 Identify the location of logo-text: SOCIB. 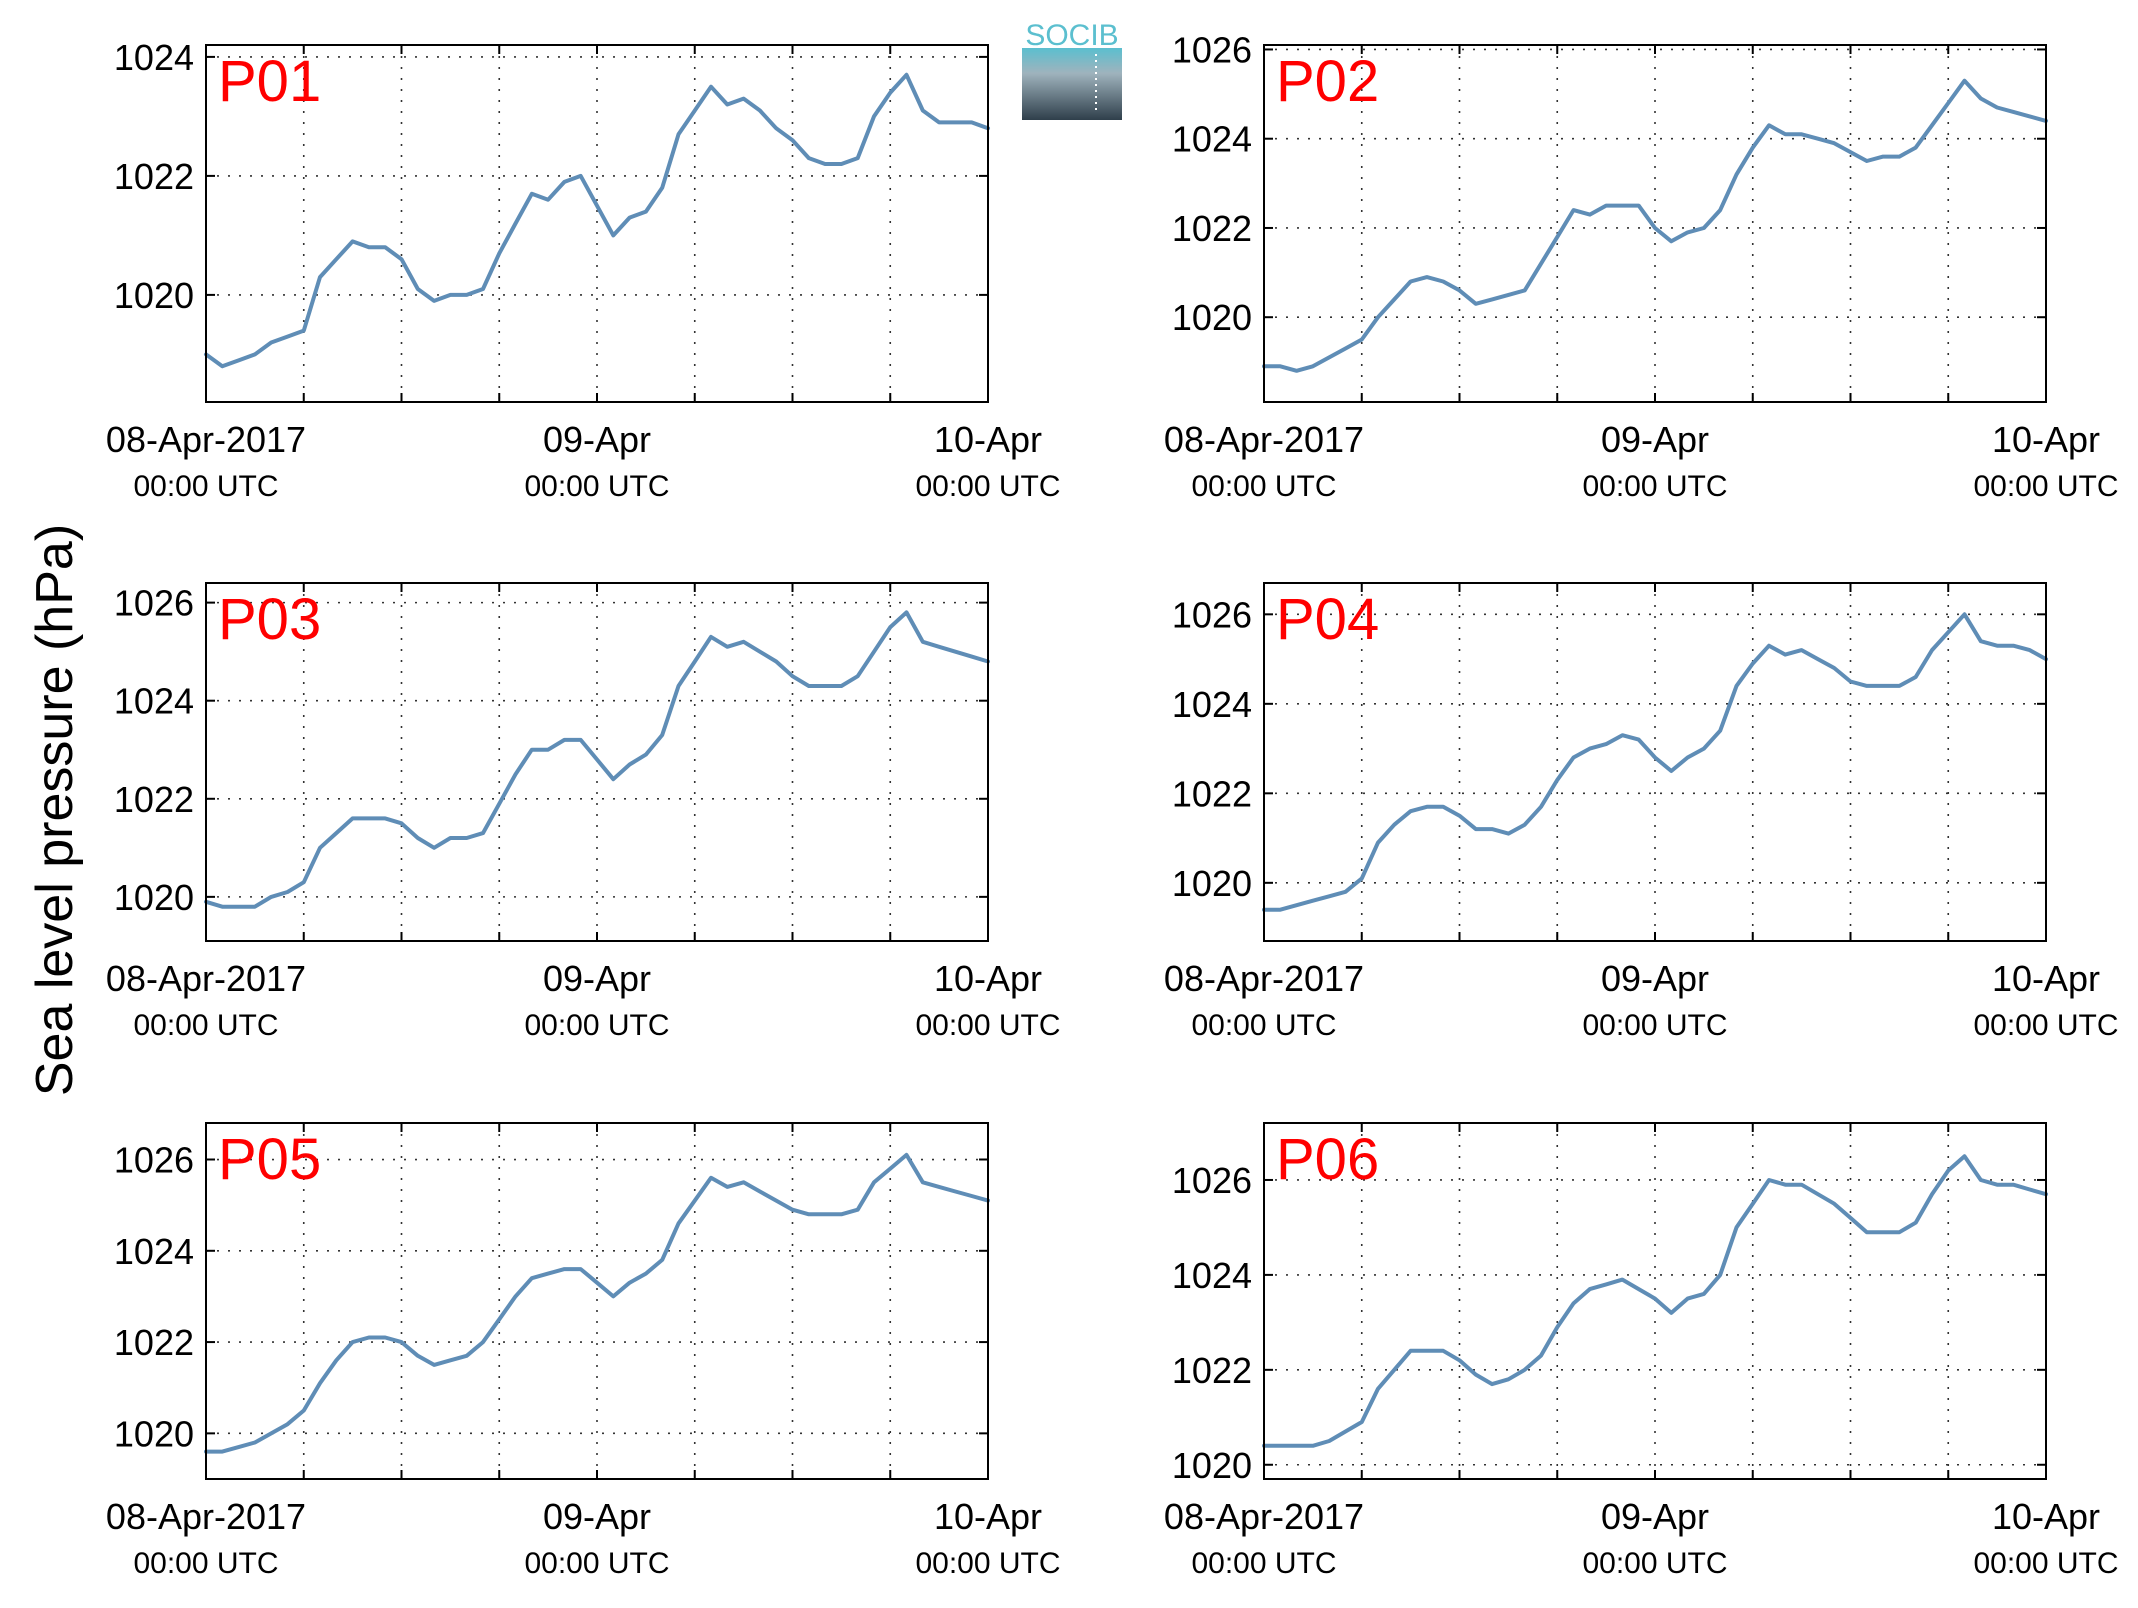
(1071, 35).